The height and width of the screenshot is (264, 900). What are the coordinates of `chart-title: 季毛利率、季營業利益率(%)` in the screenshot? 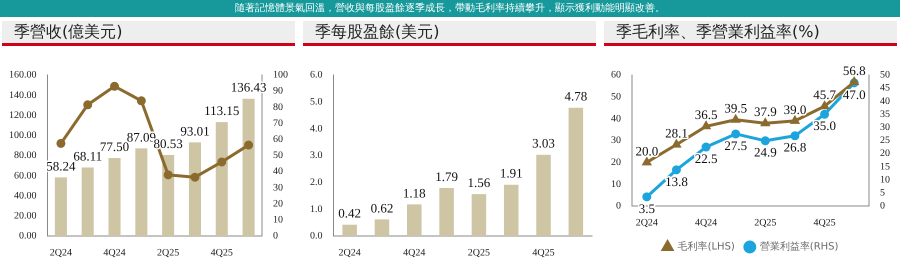 It's located at (750, 33).